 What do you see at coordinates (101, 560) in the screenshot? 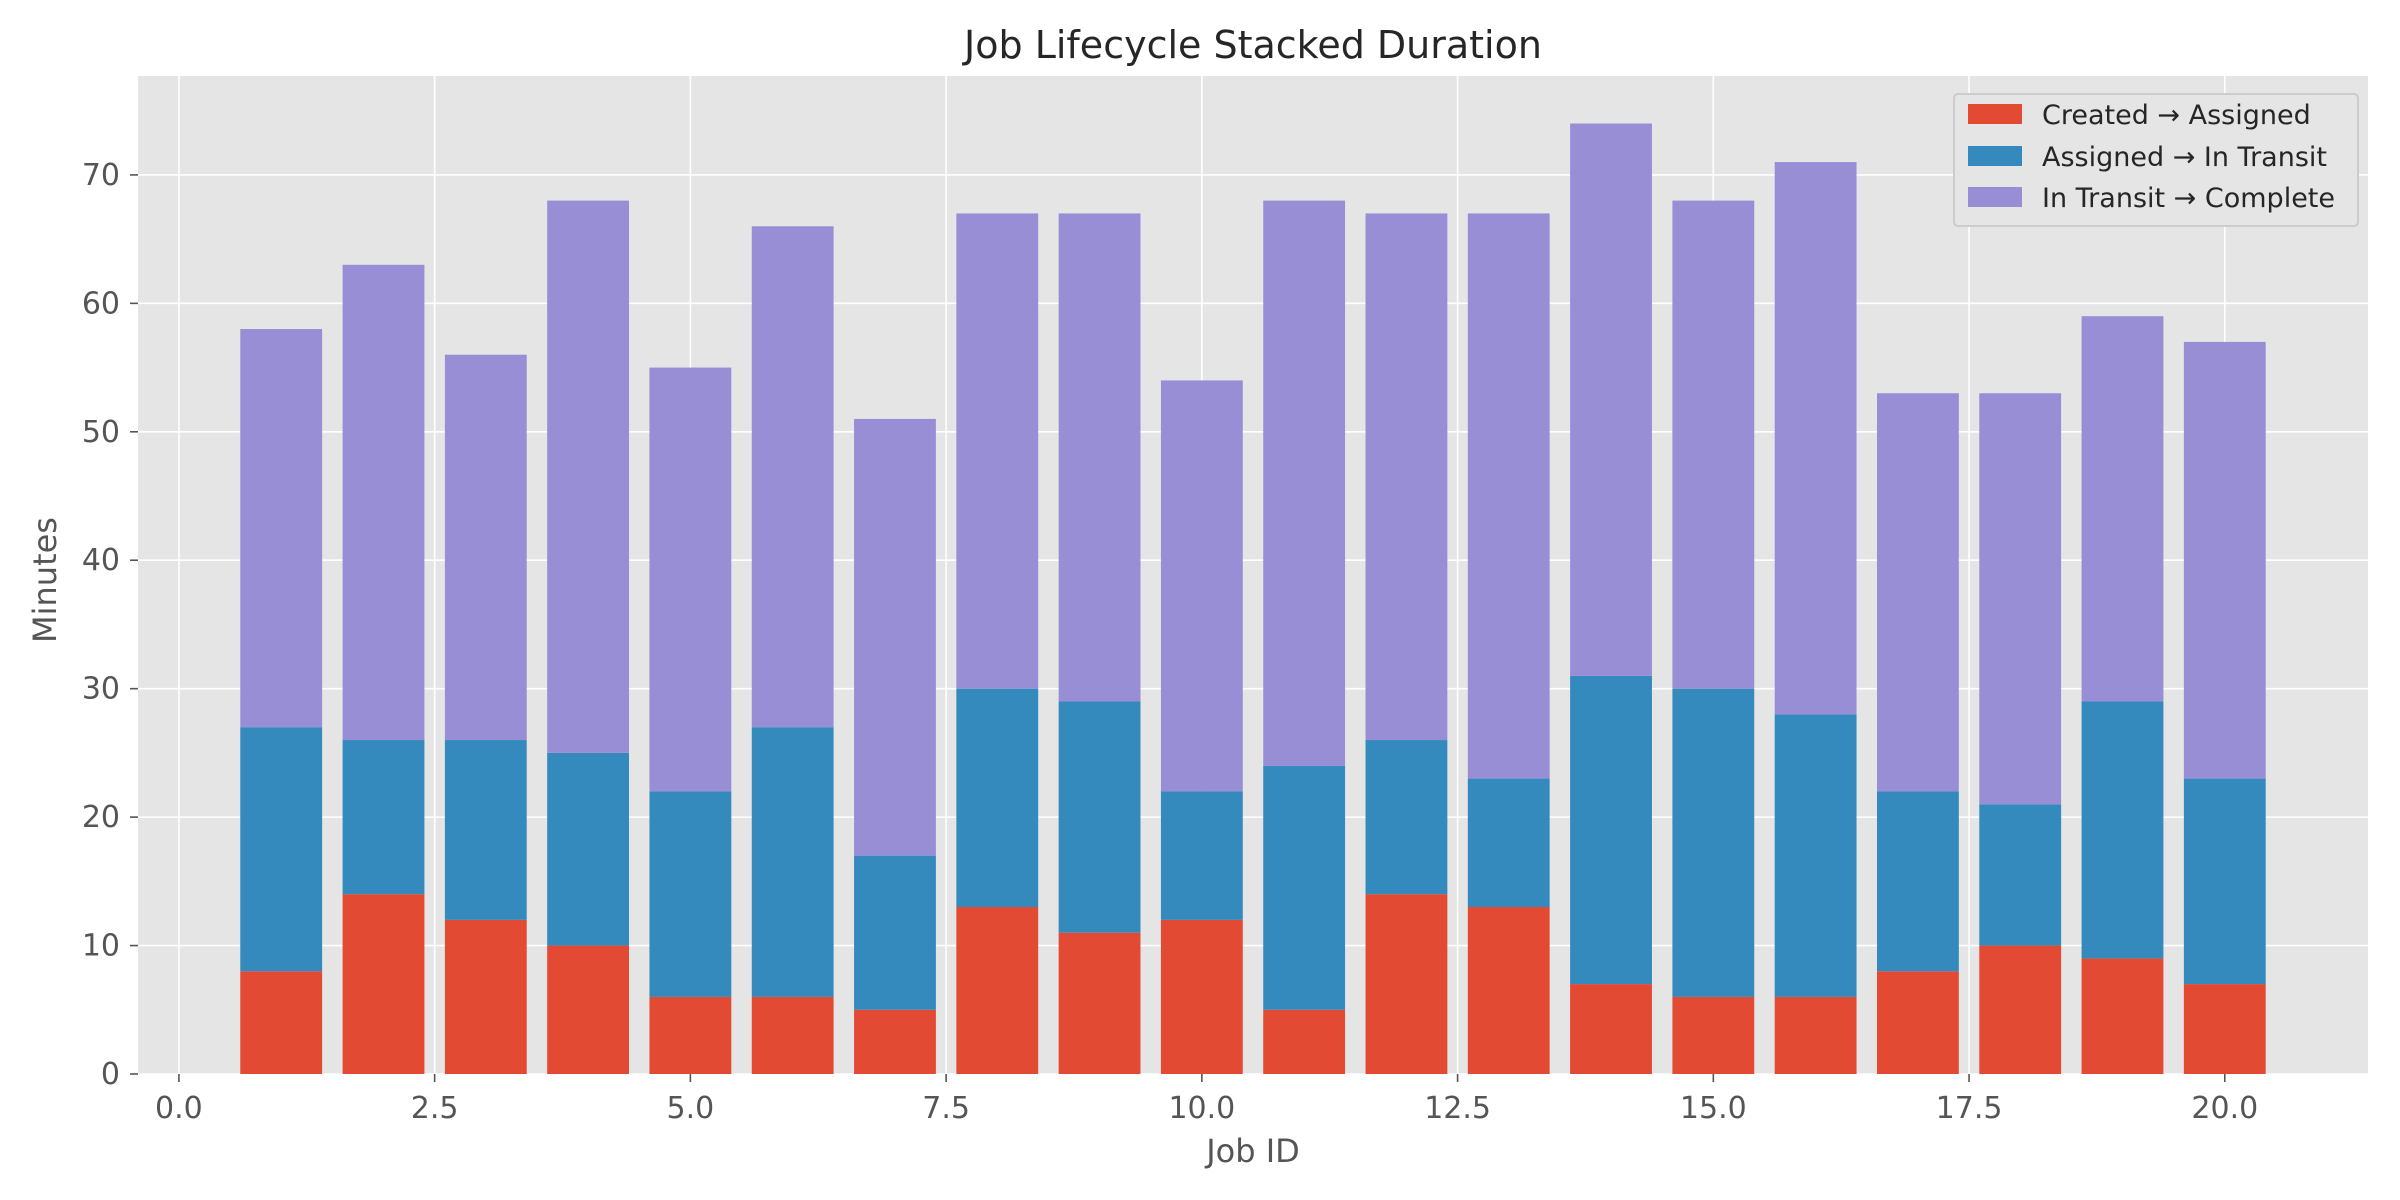
I see `y-tick-label: 40` at bounding box center [101, 560].